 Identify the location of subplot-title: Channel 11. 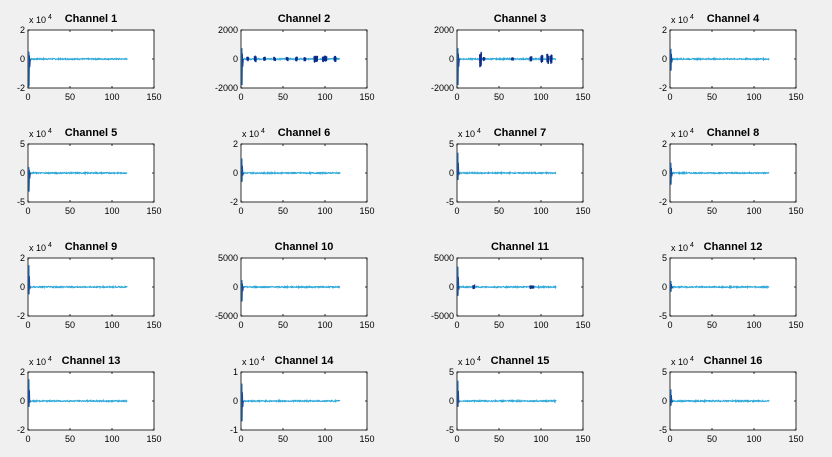
(520, 247).